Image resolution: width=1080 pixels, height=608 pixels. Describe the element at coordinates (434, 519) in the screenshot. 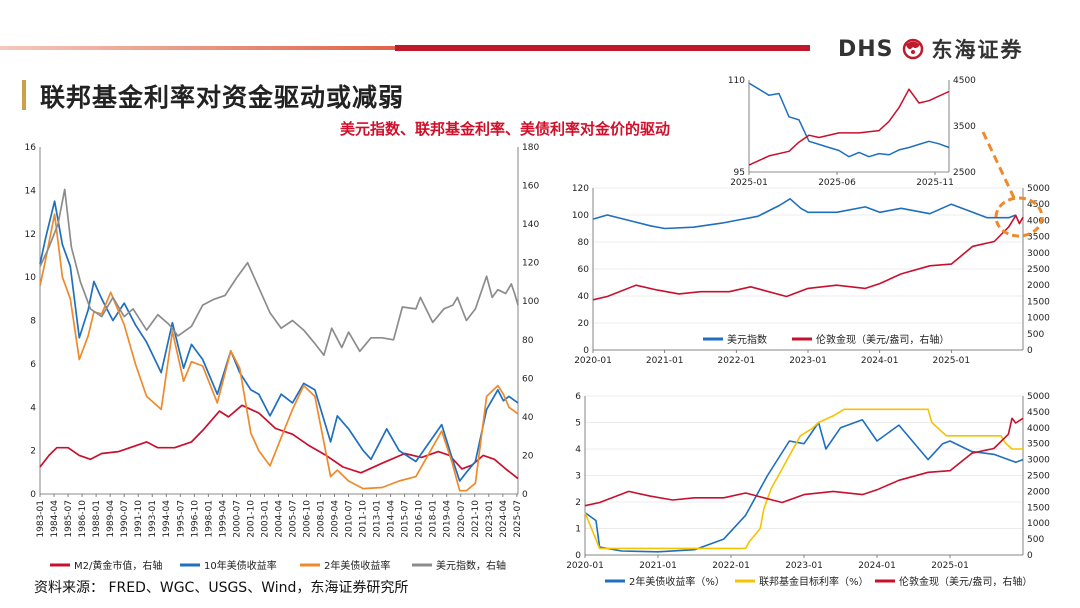

I see `x-tick-label: 2018-01` at that location.